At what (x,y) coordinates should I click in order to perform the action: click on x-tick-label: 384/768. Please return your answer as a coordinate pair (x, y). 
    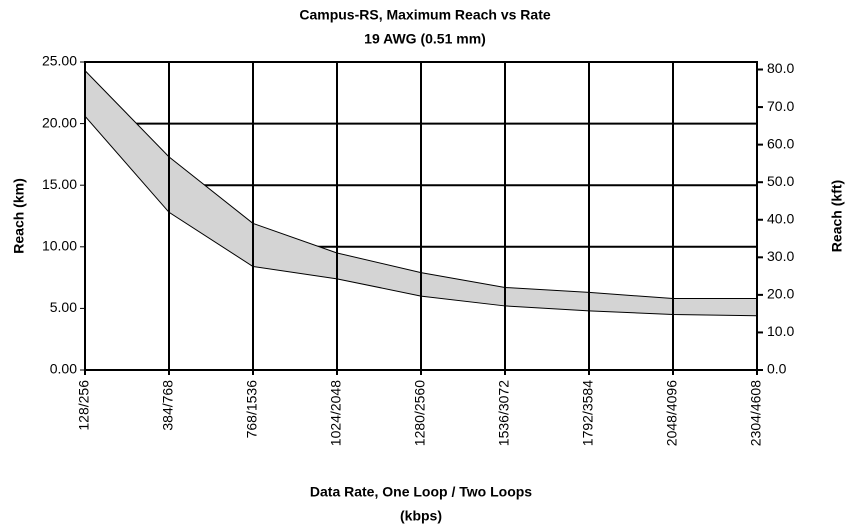
    Looking at the image, I should click on (168, 405).